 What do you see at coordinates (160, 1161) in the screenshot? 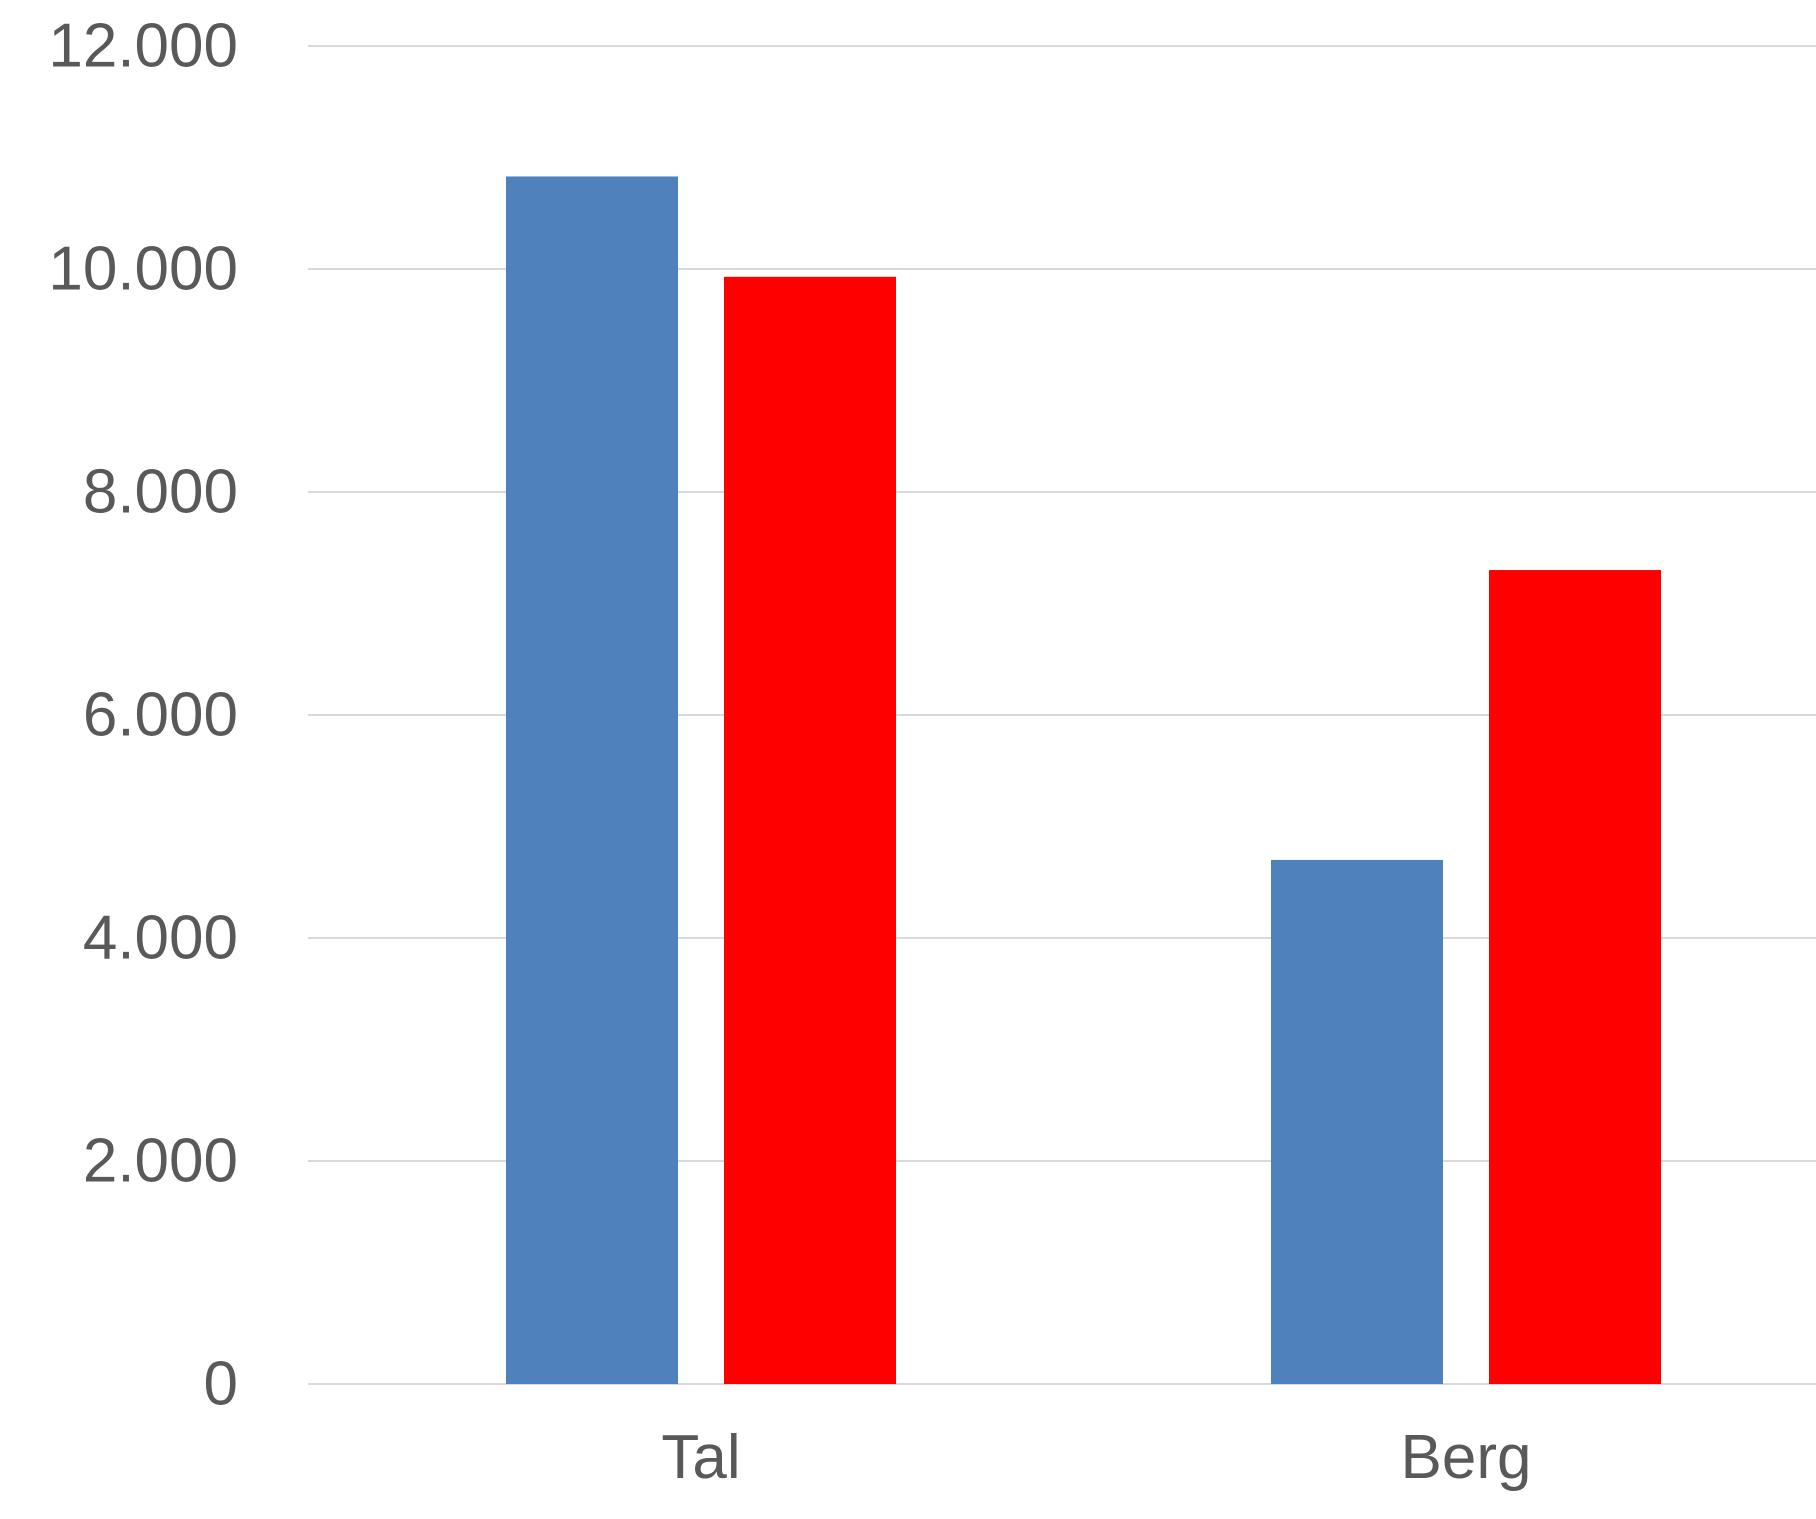
I see `y-tick-label: 2.000` at bounding box center [160, 1161].